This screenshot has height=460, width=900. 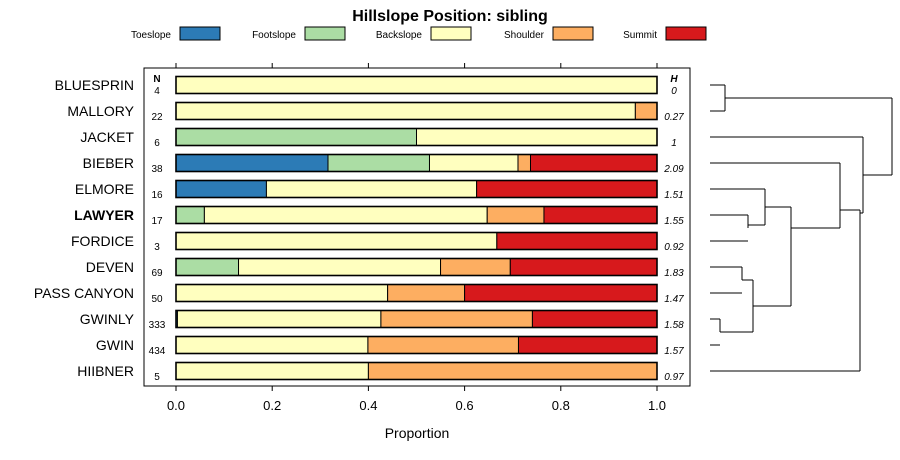 I want to click on bar-segment-hiibner-backslope, so click(x=272, y=371).